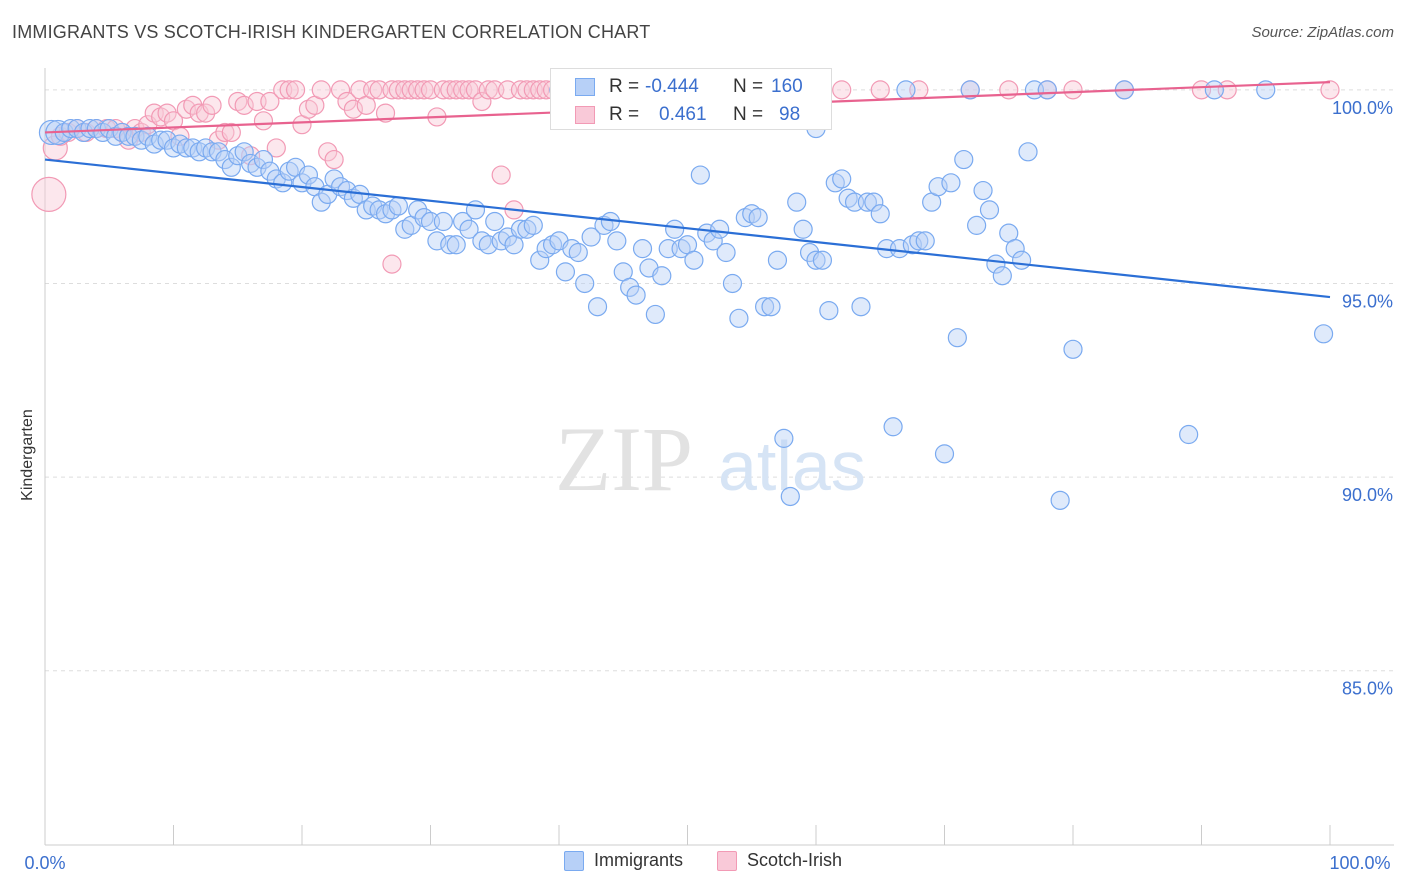  I want to click on watermark-atlas: atlas, so click(792, 466).